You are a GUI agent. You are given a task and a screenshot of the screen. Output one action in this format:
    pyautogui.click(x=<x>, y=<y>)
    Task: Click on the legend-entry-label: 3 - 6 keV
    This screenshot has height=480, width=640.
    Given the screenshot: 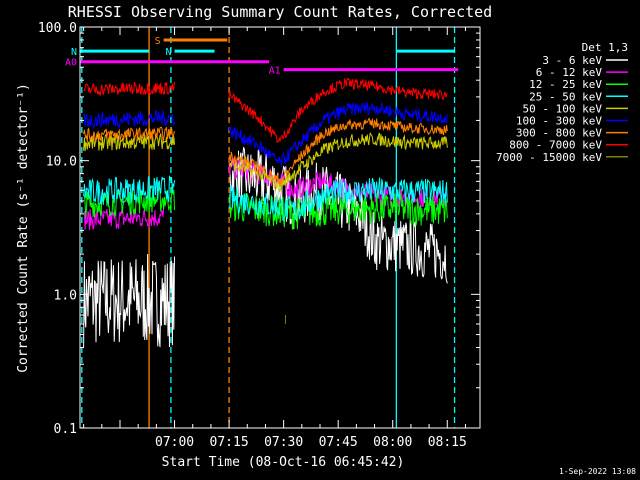 What is the action you would take?
    pyautogui.click(x=572, y=60)
    